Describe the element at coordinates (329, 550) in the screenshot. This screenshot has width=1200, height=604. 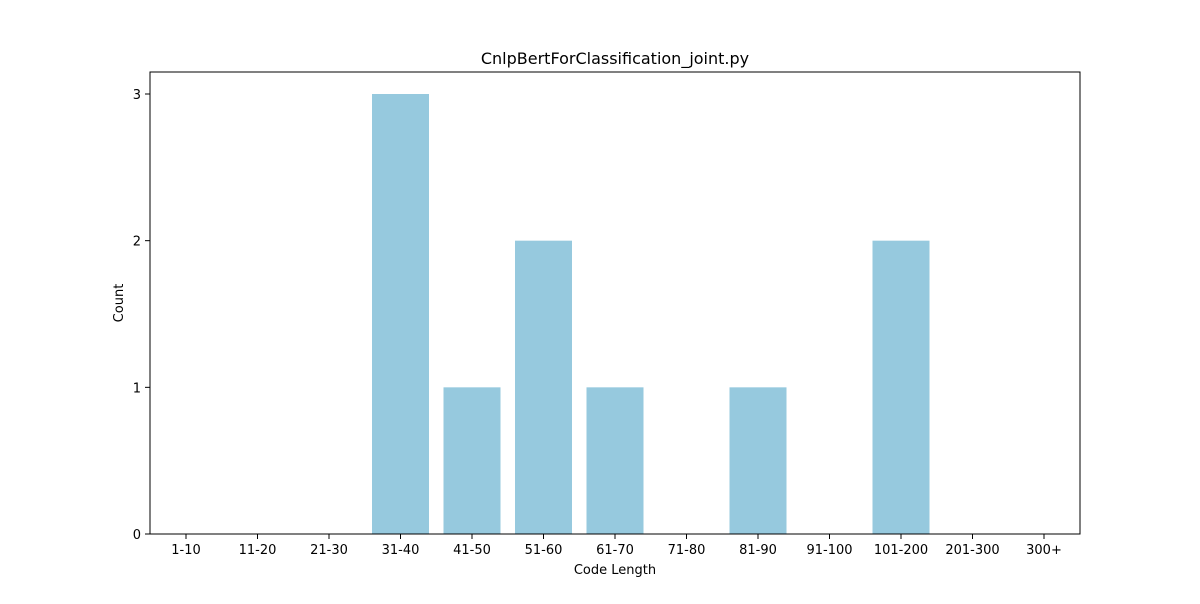
I see `x-tick-label: 21-30` at that location.